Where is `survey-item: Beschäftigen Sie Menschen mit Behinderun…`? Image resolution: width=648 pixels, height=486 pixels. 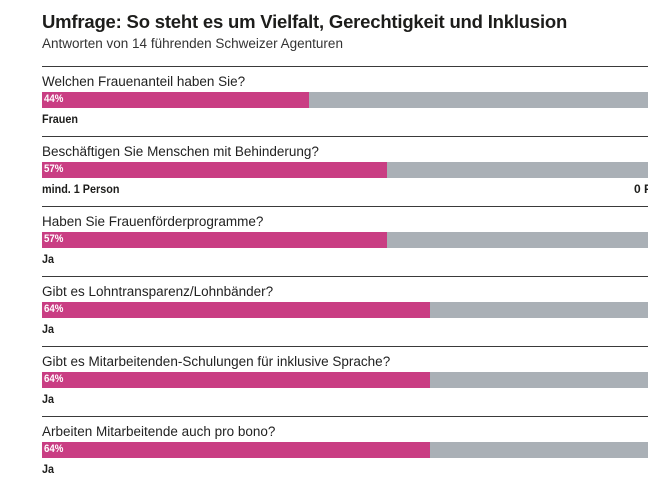 survey-item: Beschäftigen Sie Menschen mit Behinderun… is located at coordinates (345, 171).